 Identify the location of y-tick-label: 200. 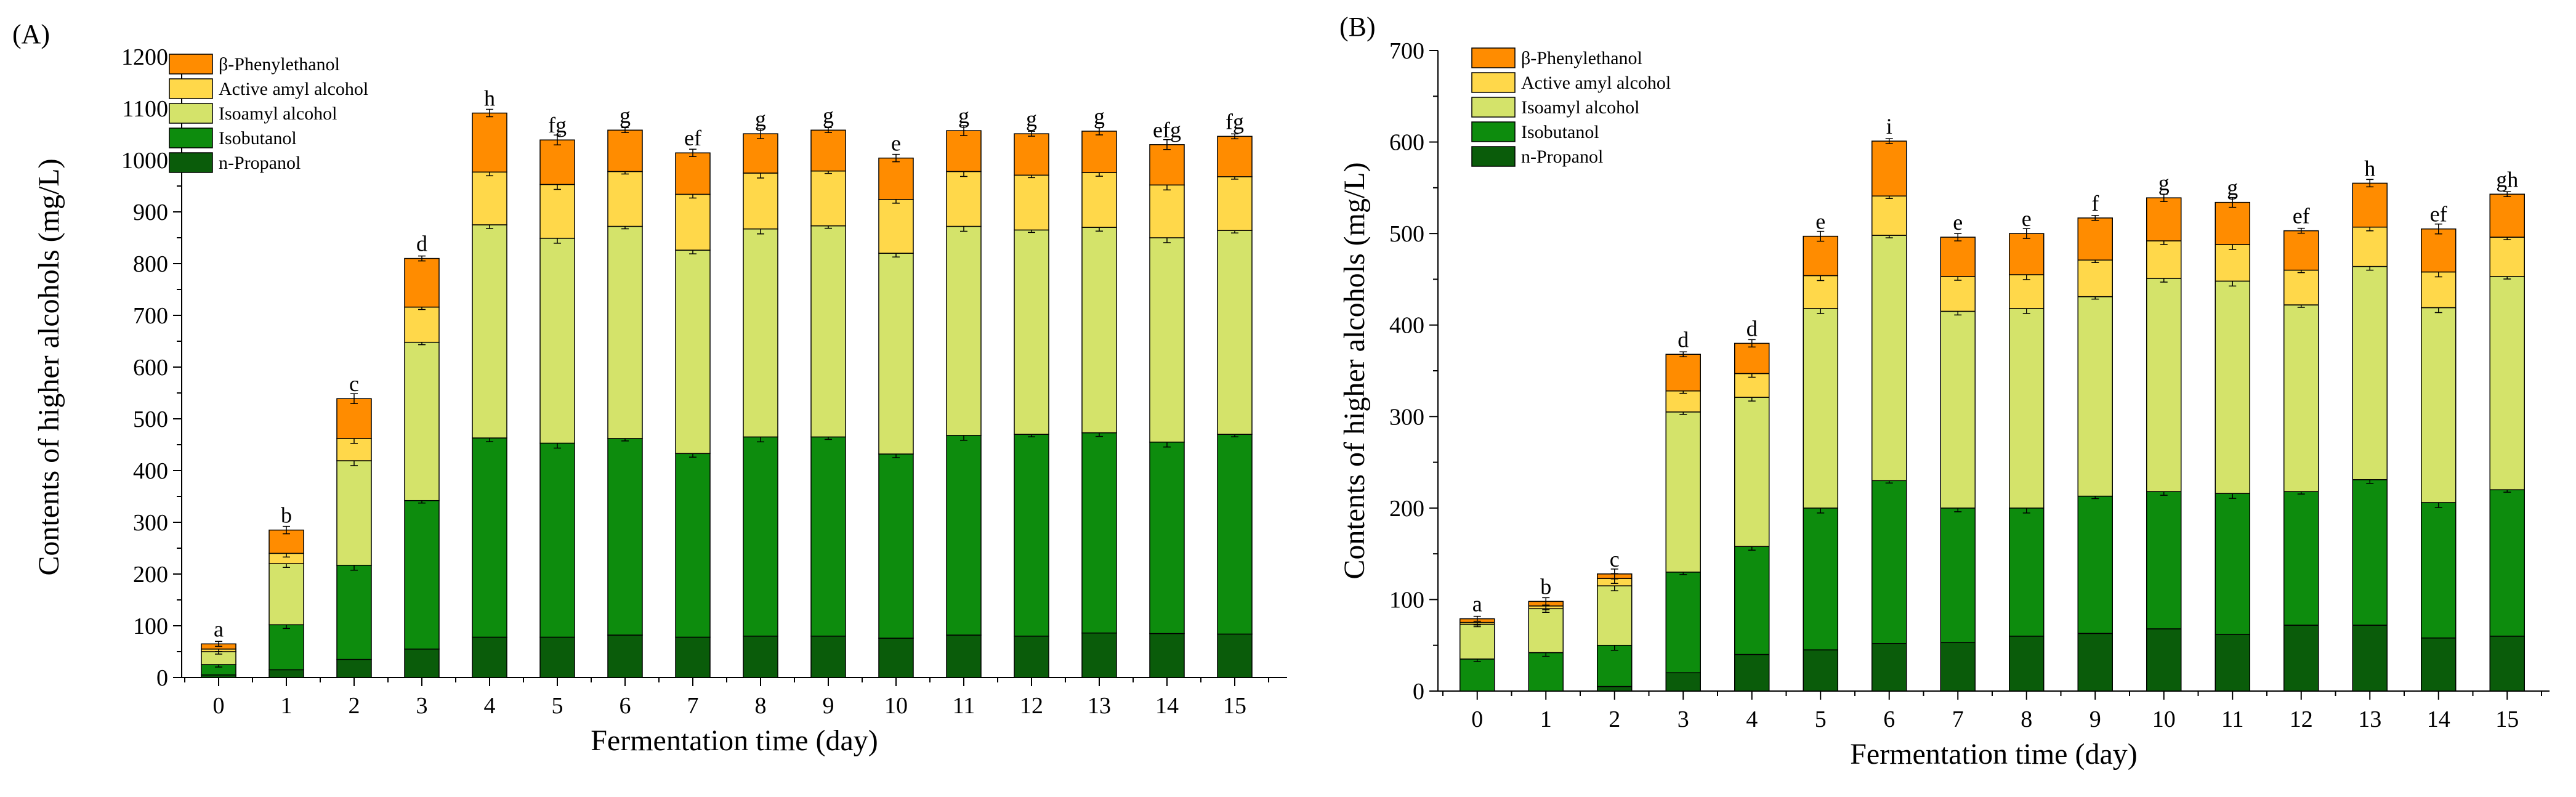
(150, 575).